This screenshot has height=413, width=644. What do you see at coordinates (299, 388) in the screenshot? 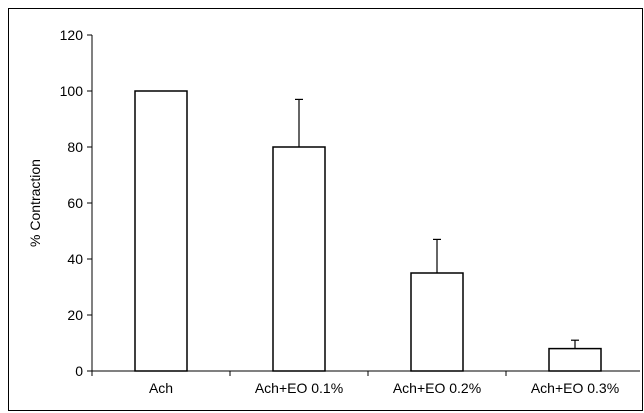
I see `x-category-label: Ach+EO 0.1%` at bounding box center [299, 388].